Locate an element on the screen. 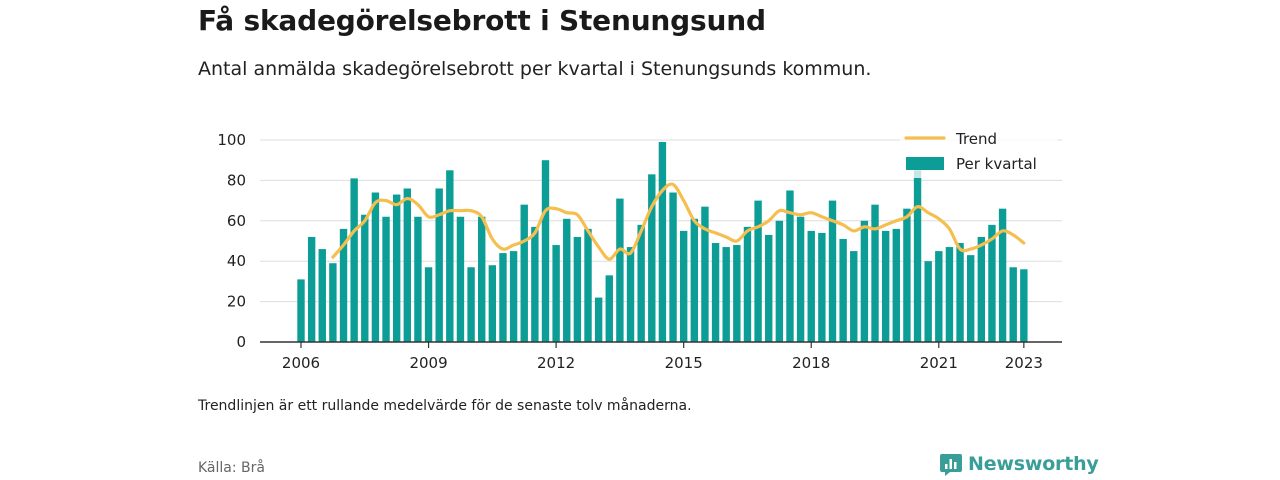 This screenshot has height=480, width=1280. y-tick-label: 20 is located at coordinates (236, 302).